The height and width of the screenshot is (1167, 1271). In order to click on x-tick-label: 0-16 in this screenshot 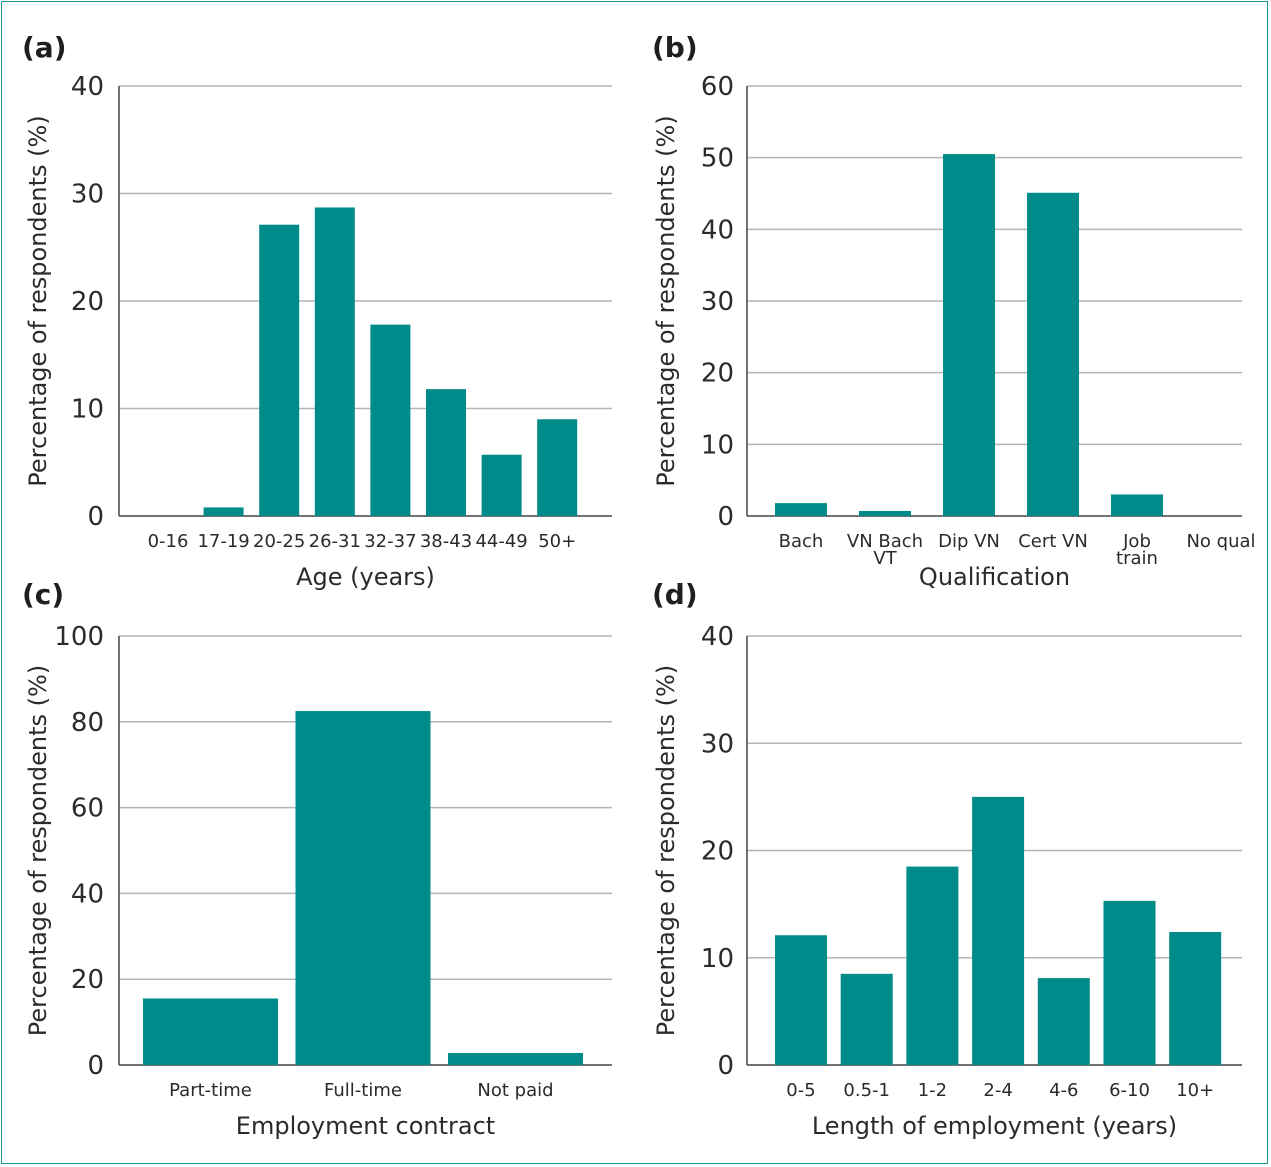, I will do `click(168, 541)`.